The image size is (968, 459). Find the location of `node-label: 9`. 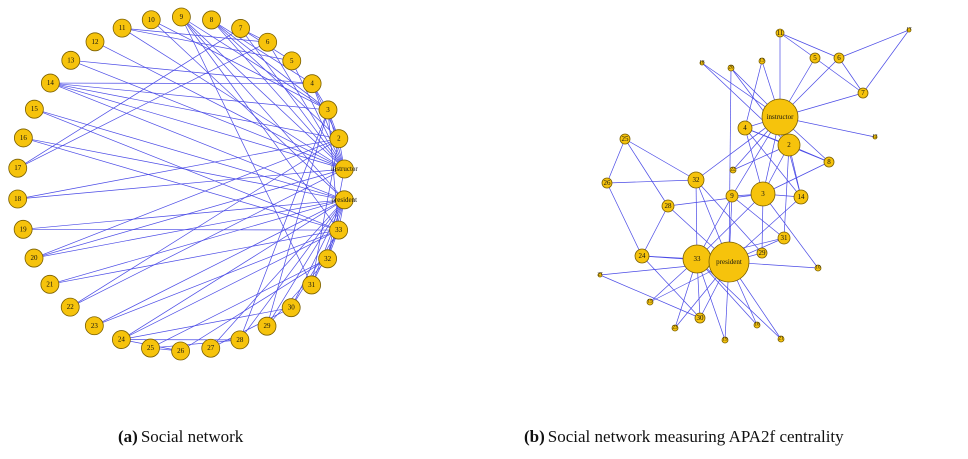

node-label: 9 is located at coordinates (182, 17).